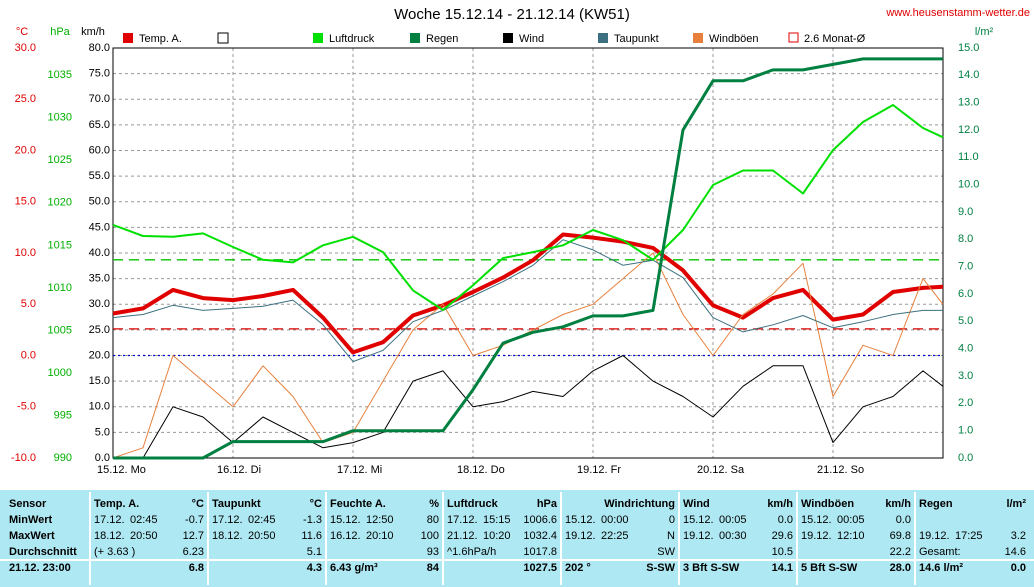  Describe the element at coordinates (696, 504) in the screenshot. I see `table-cell: Wind` at that location.